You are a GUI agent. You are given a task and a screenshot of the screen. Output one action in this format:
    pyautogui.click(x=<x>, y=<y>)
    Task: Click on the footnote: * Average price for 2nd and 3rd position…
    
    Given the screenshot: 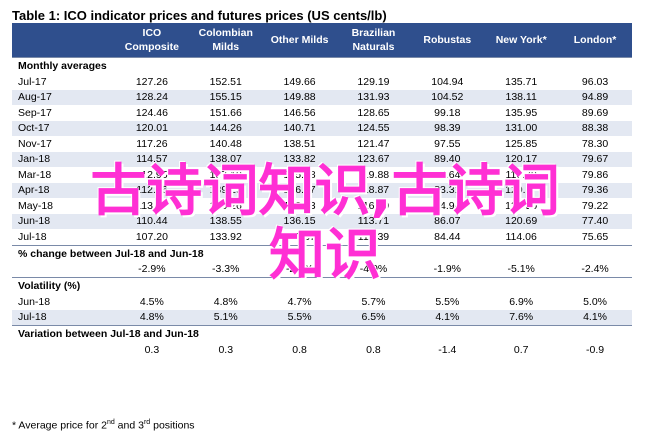 What is the action you would take?
    pyautogui.click(x=103, y=425)
    